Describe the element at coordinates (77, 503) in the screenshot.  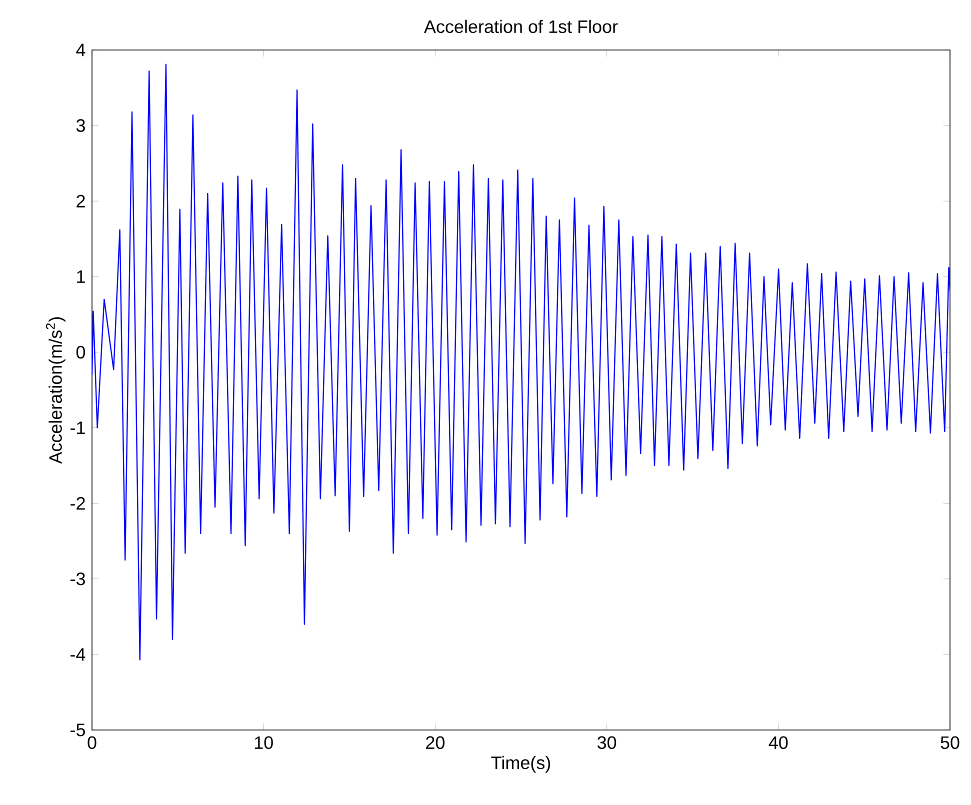
I see `y-tick-label: -2` at that location.